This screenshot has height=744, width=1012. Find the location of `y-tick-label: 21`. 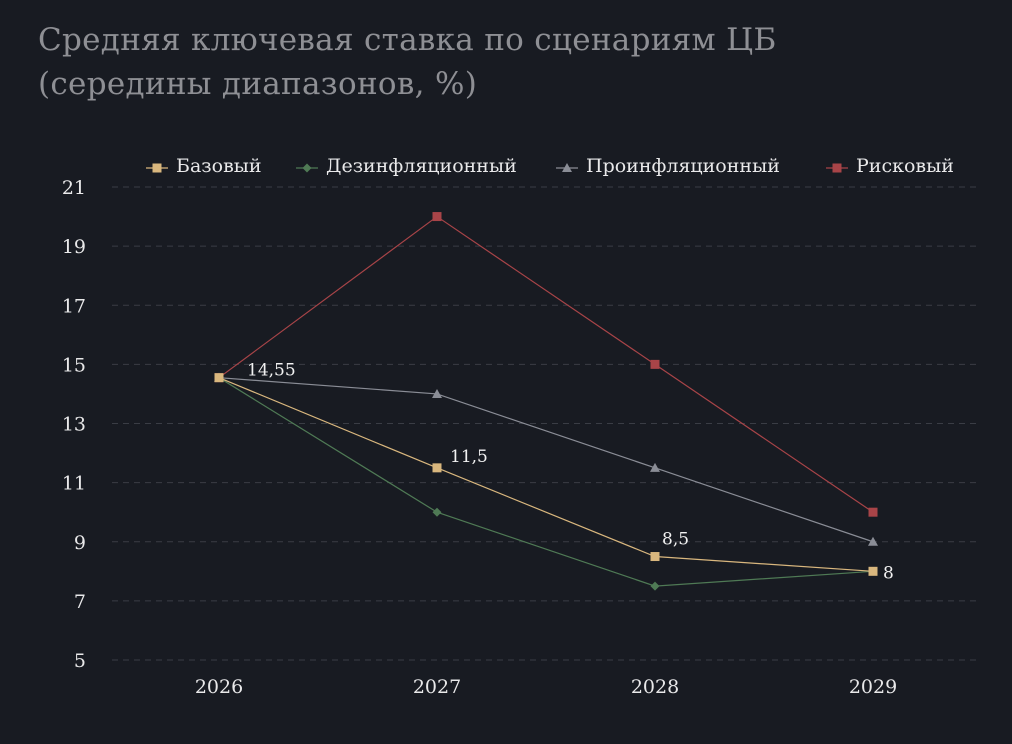

y-tick-label: 21 is located at coordinates (74, 188).